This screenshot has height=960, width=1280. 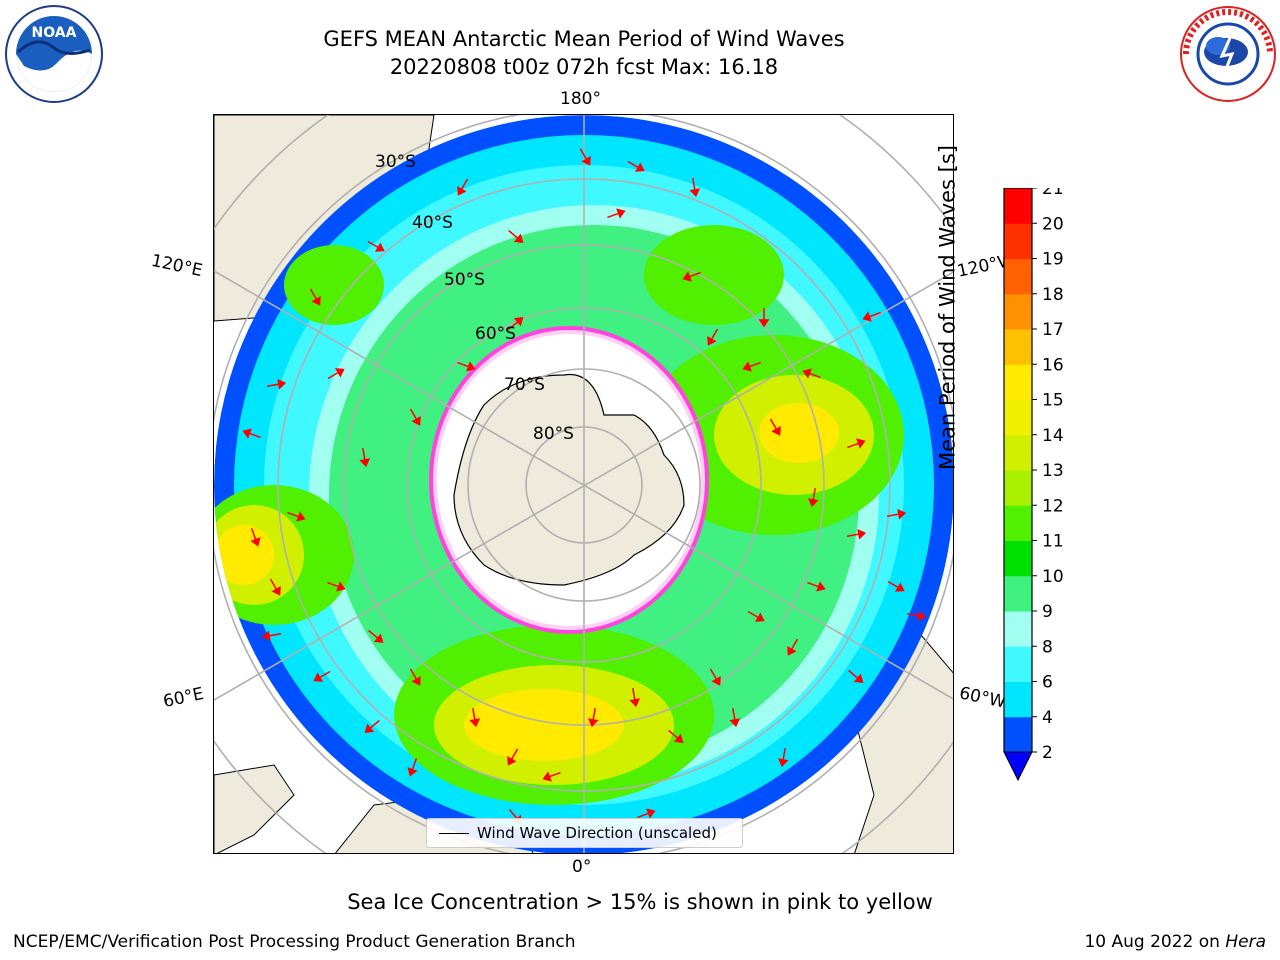 I want to click on lat-label-80s: 80°S, so click(x=553, y=434).